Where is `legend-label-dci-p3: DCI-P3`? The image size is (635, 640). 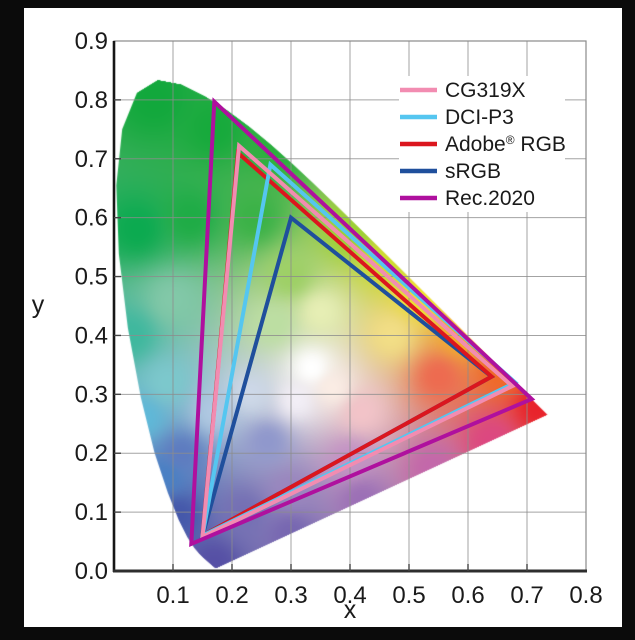 legend-label-dci-p3: DCI-P3 is located at coordinates (479, 117).